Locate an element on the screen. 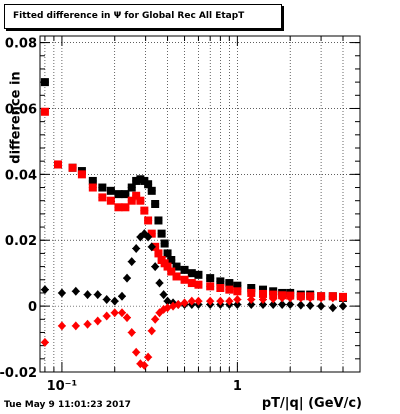 The width and height of the screenshot is (400, 414). y-tick-label: 0.08 is located at coordinates (21, 44).